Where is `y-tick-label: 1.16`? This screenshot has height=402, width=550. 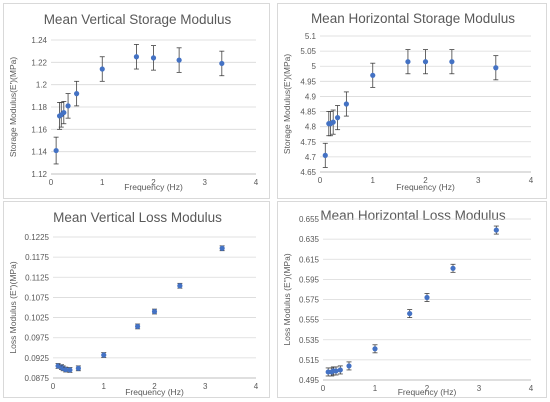
y-tick-label: 1.16 is located at coordinates (39, 129).